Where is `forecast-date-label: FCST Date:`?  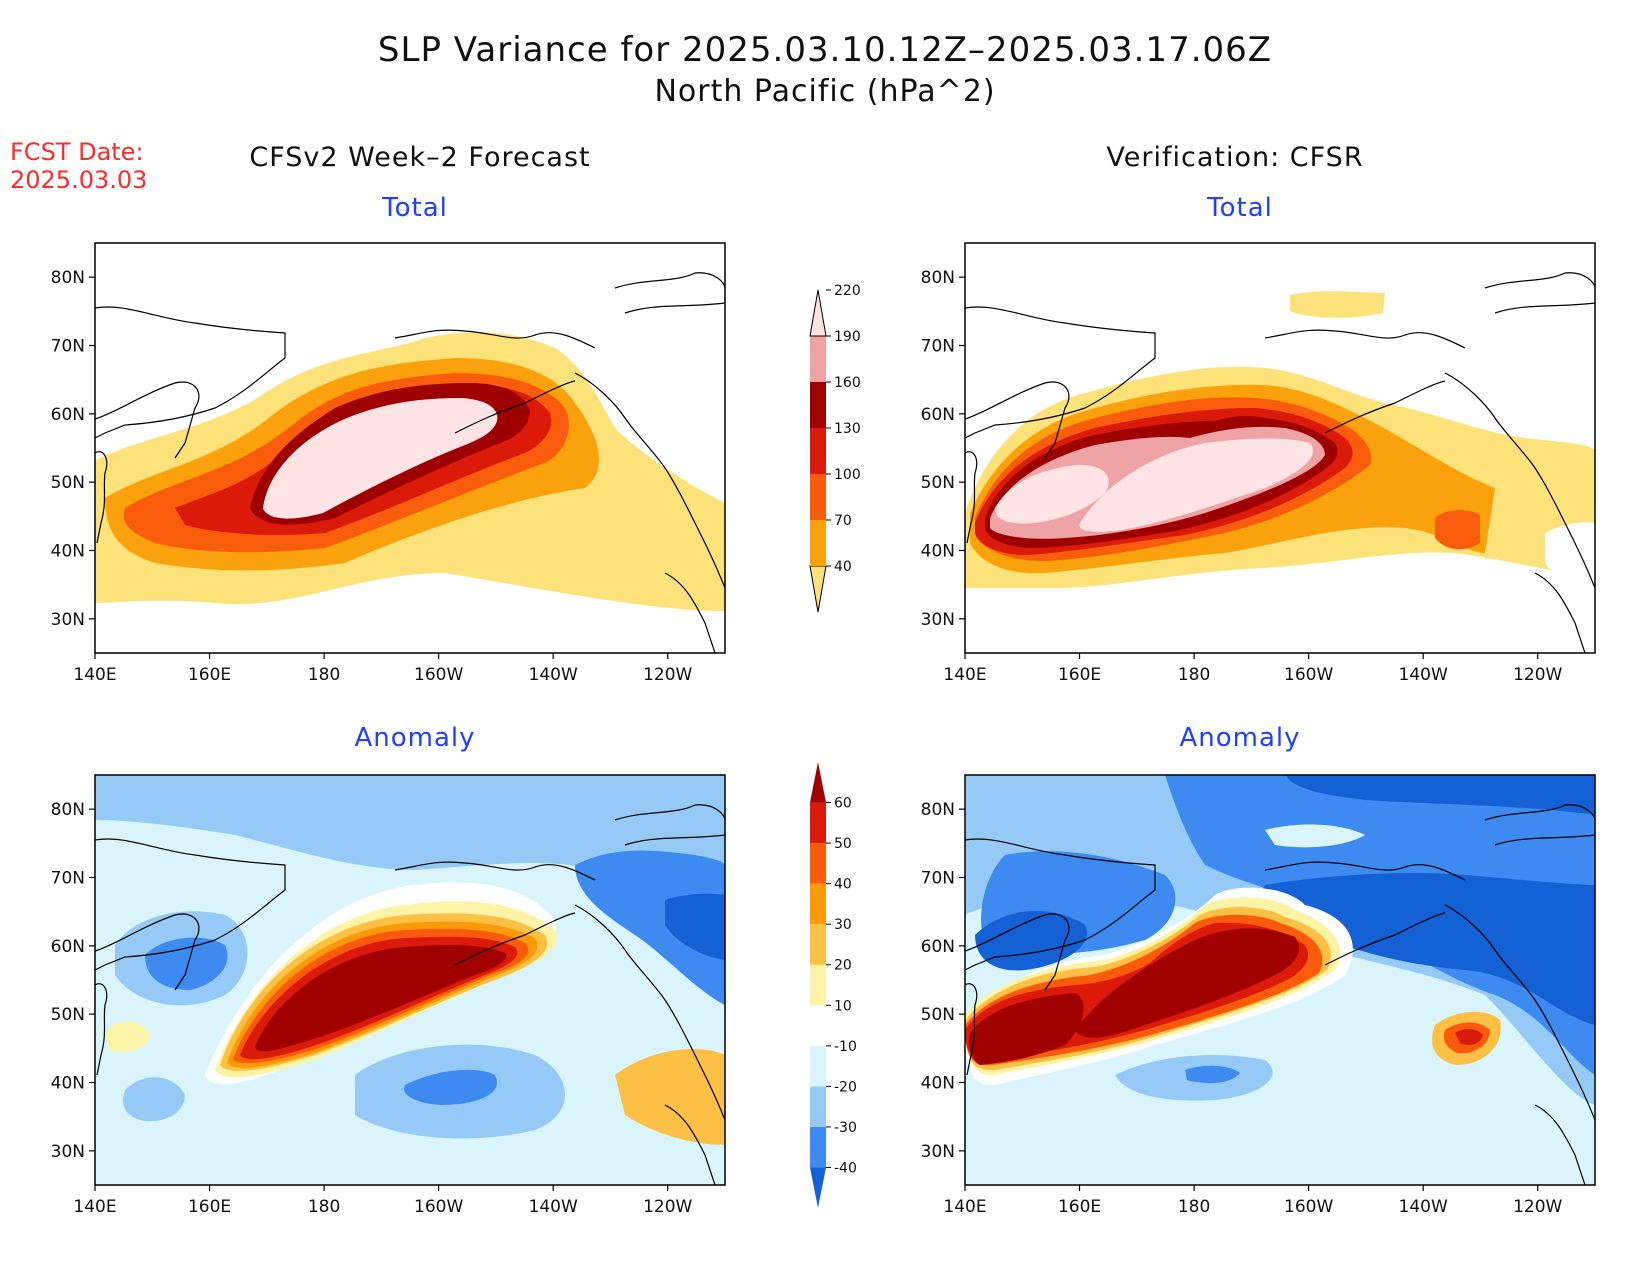 forecast-date-label: FCST Date: is located at coordinates (77, 152).